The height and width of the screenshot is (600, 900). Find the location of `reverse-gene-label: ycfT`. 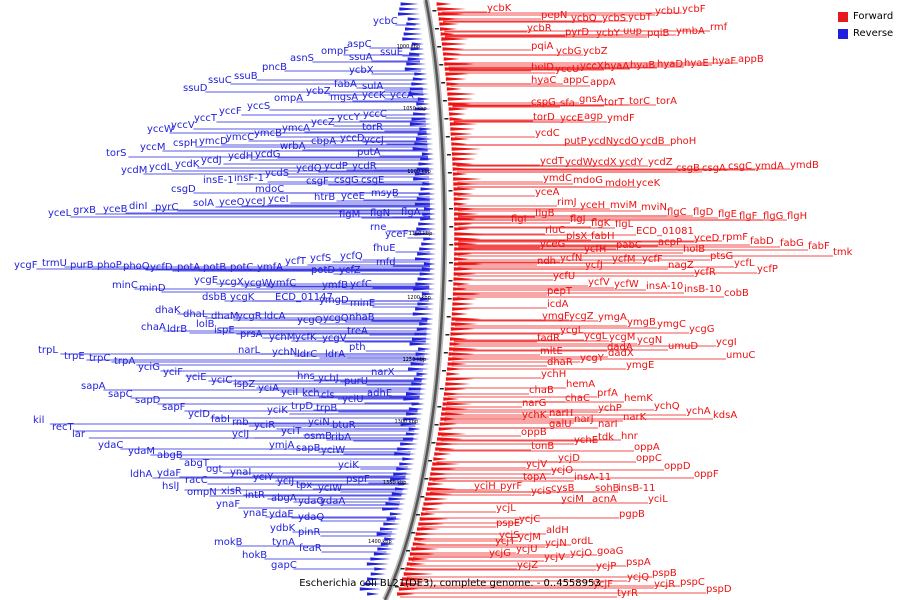

reverse-gene-label: ycfT is located at coordinates (296, 261).